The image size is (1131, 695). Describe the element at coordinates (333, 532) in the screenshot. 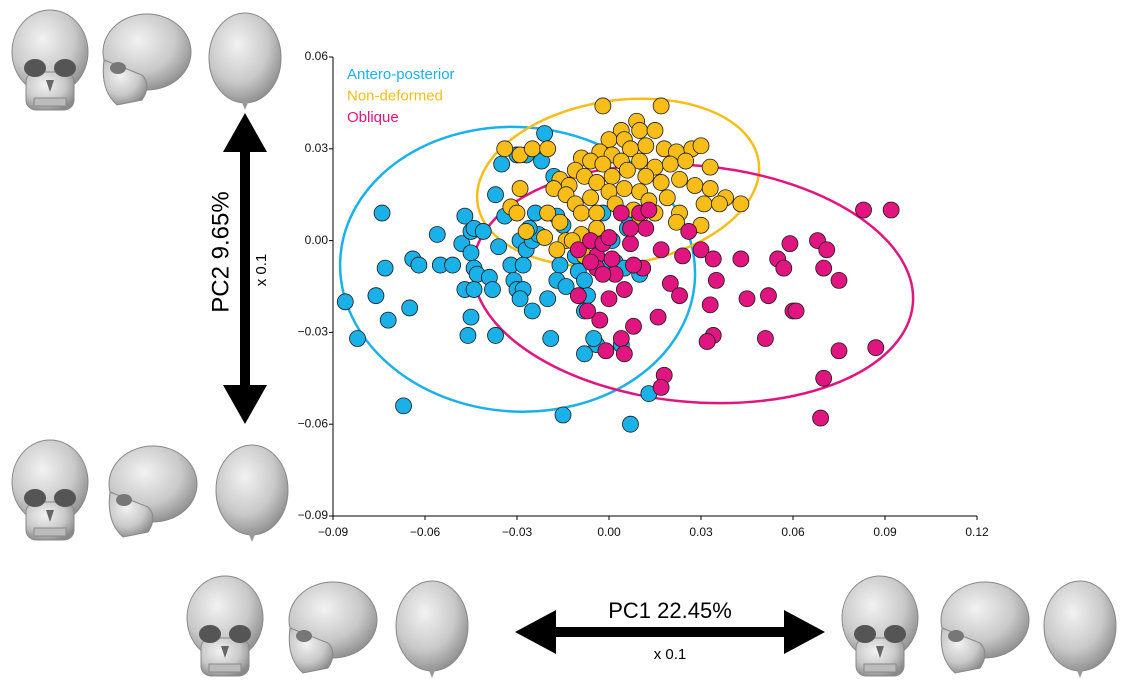

I see `x-tick-label: −0.09` at that location.